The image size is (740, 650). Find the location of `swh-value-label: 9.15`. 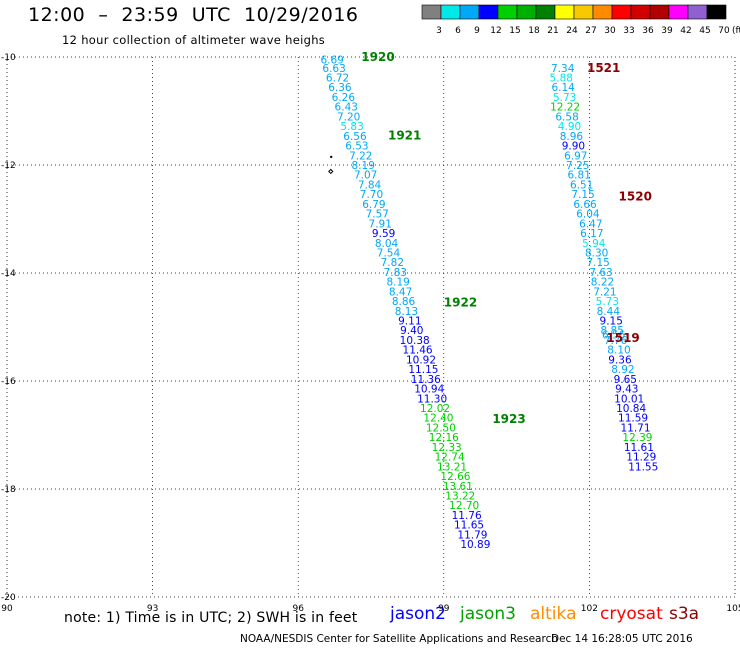

swh-value-label: 9.15 is located at coordinates (611, 322).